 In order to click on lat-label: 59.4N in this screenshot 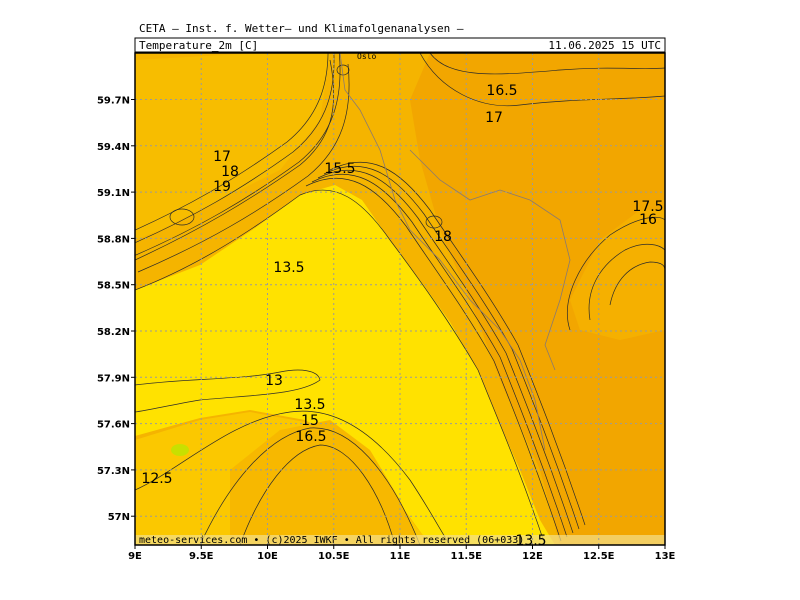, I will do `click(113, 147)`.